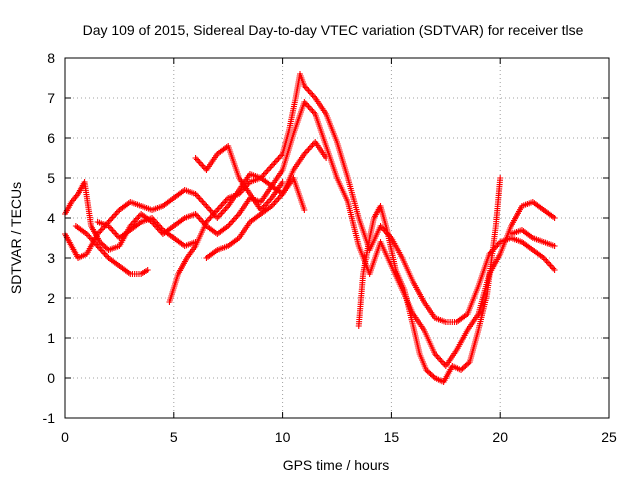 The height and width of the screenshot is (480, 640). I want to click on y-tick-label: -1, so click(49, 418).